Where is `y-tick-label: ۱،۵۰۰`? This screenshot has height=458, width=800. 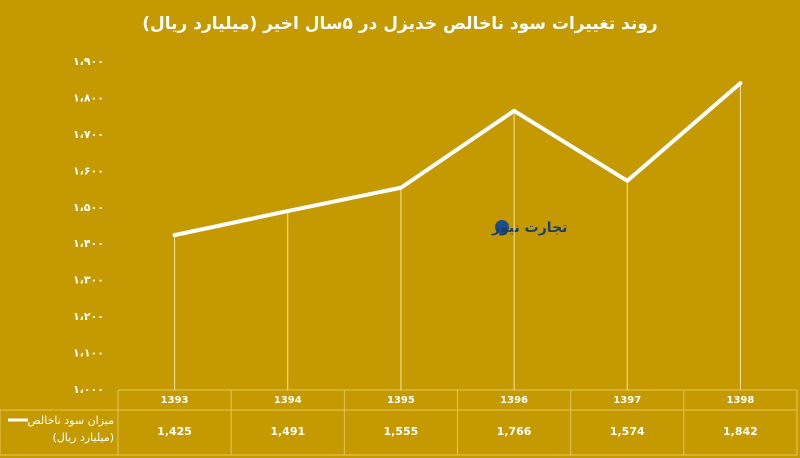 y-tick-label: ۱،۵۰۰ is located at coordinates (88, 207).